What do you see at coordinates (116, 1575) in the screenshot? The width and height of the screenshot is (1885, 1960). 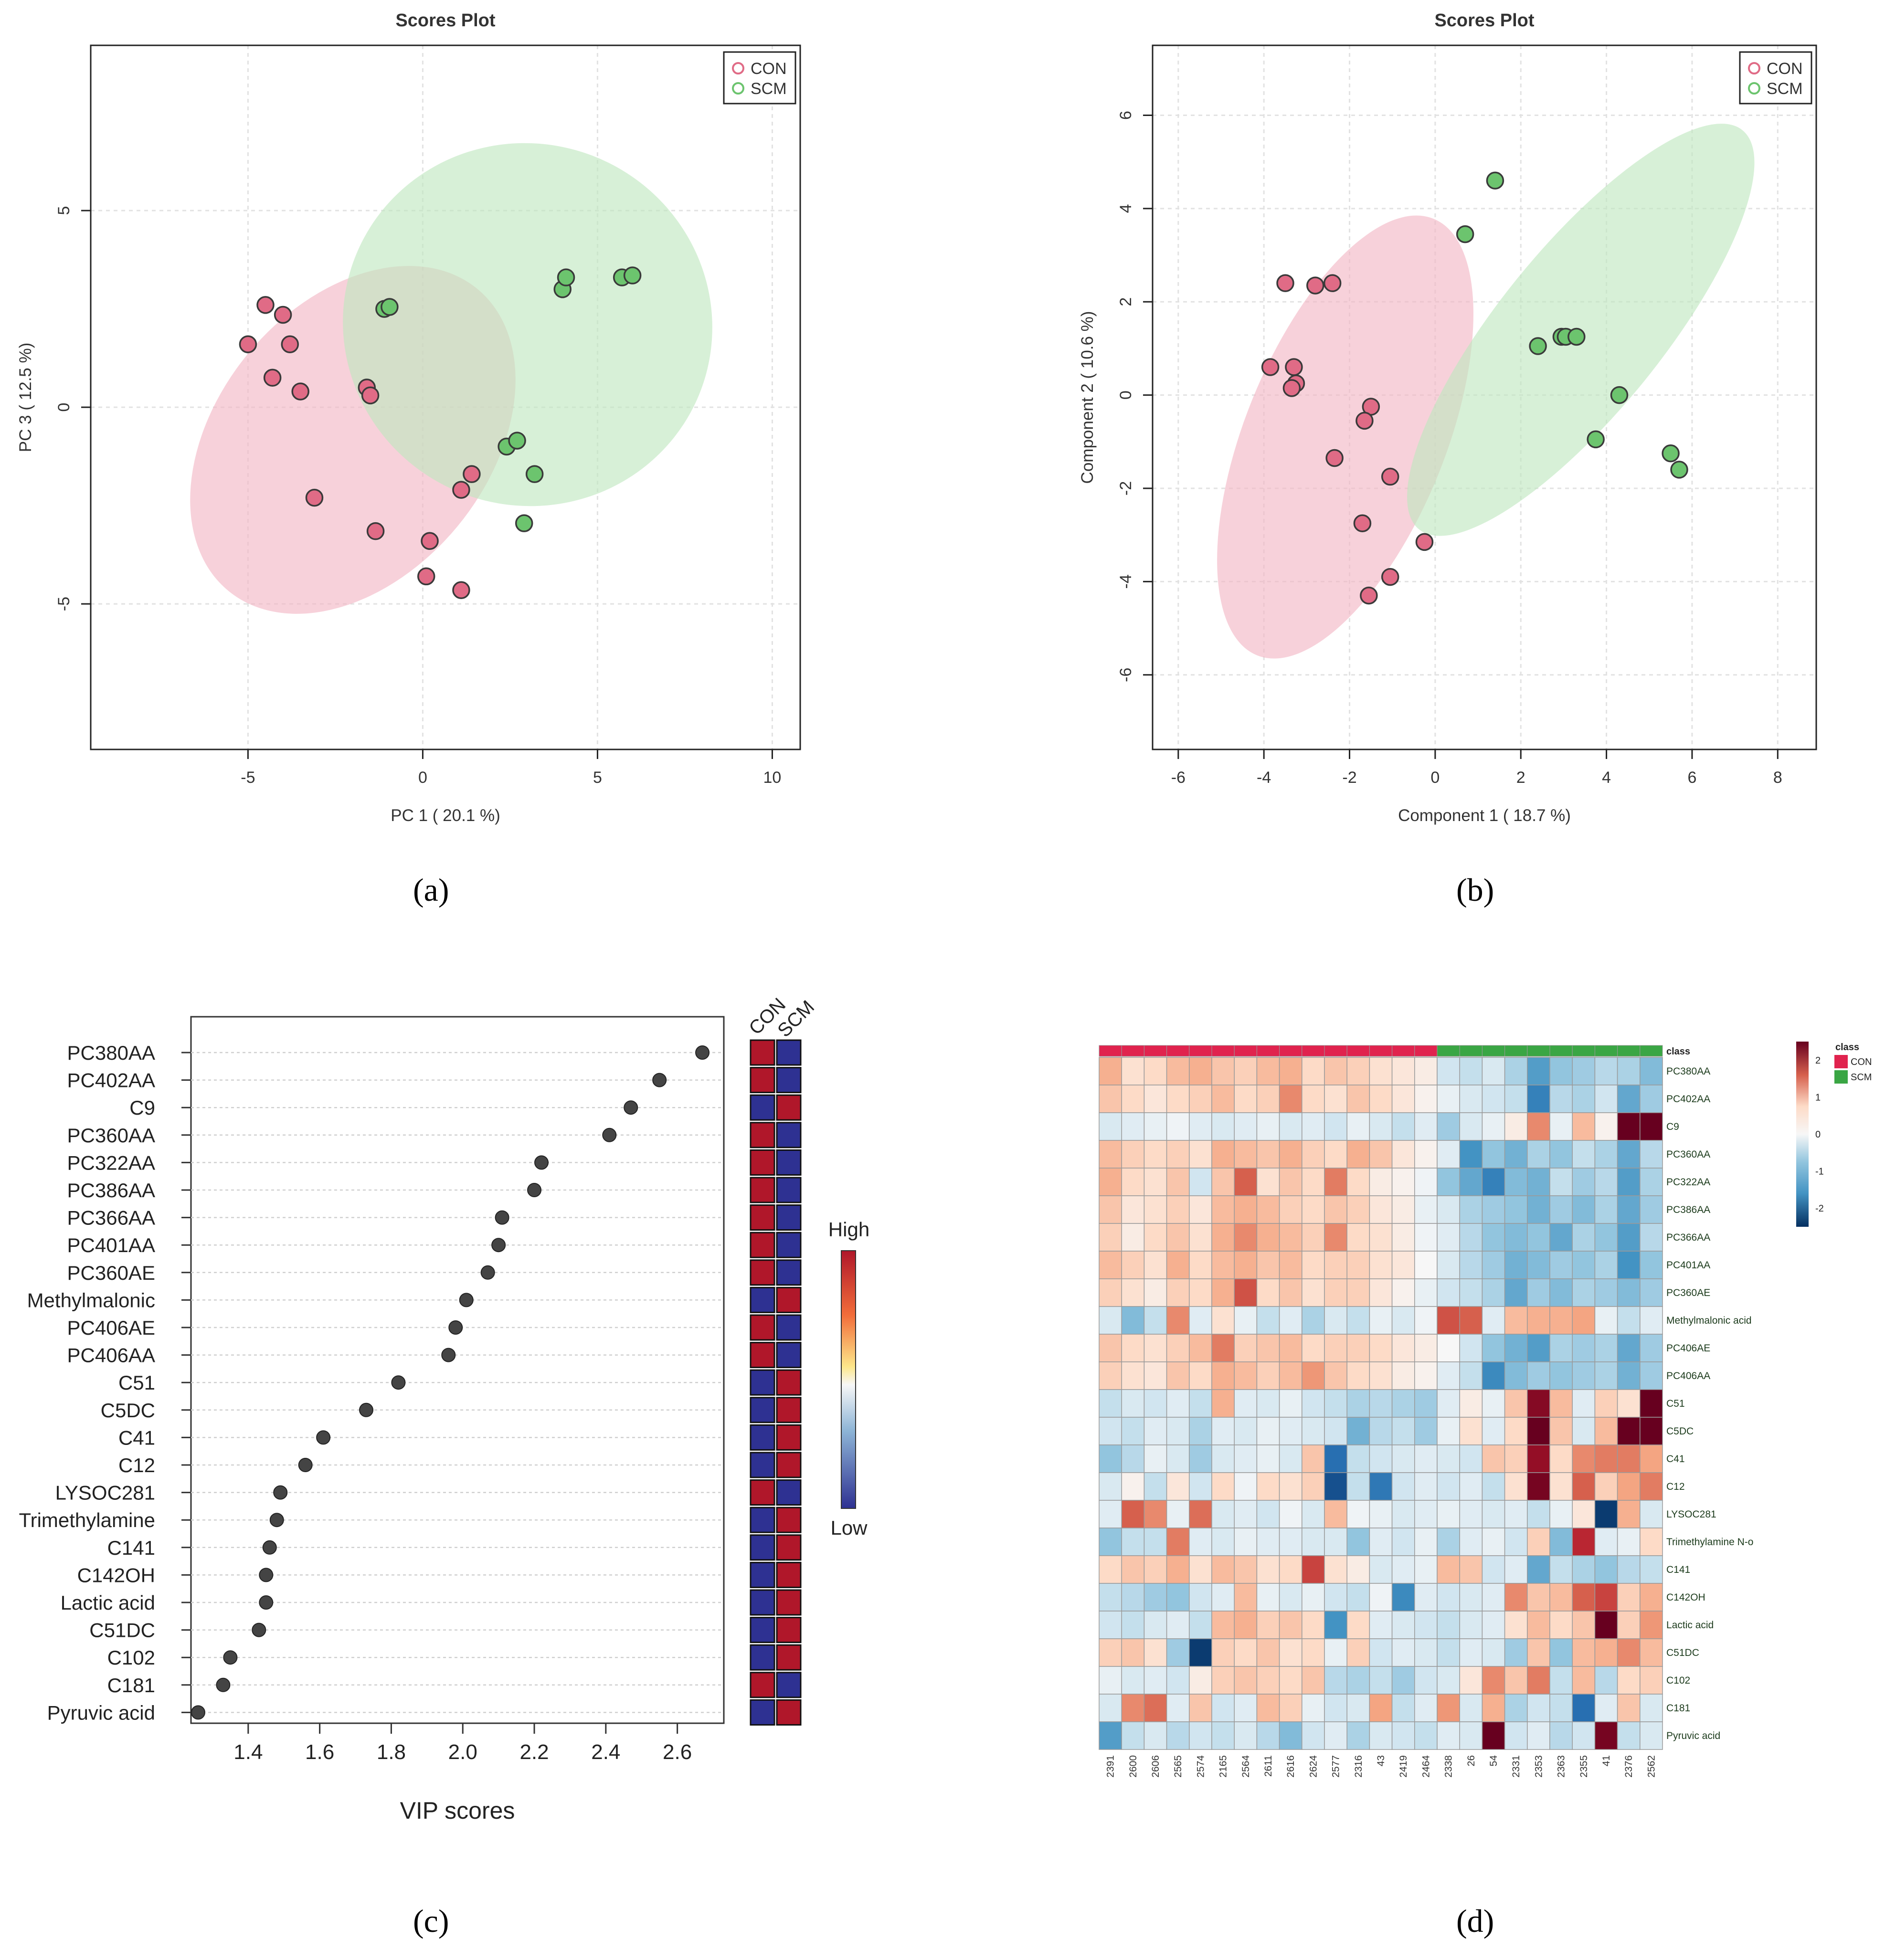 I see `feature-label: C142OH` at bounding box center [116, 1575].